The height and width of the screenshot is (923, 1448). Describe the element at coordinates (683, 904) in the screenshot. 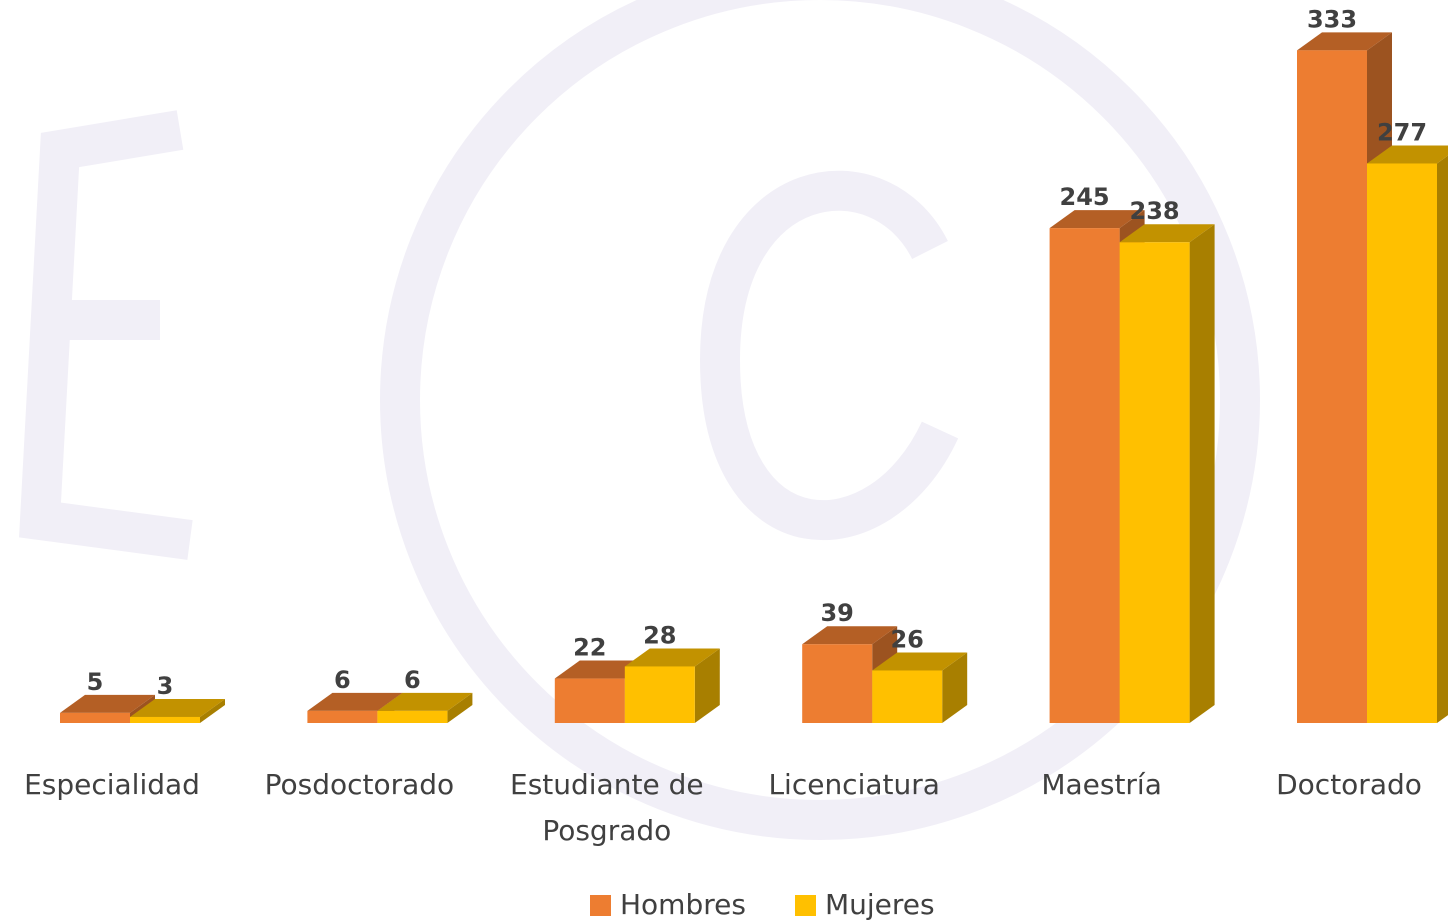

I see `legend-label: Hombres` at that location.